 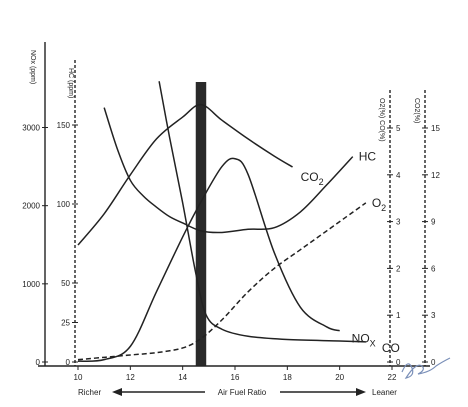 What do you see at coordinates (398, 362) in the screenshot?
I see `tick-label-o2co: 0` at bounding box center [398, 362].